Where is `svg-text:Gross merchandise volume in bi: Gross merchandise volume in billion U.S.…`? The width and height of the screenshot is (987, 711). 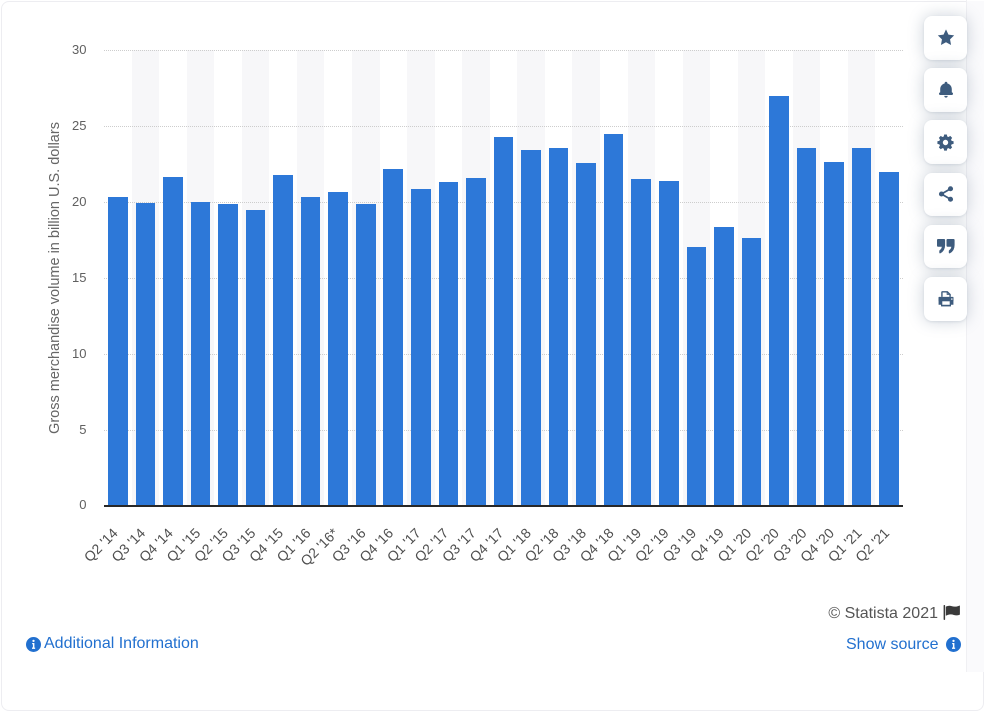 svg-text:Gross merchandise volume in bi: Gross merchandise volume in billion U.S.… is located at coordinates (55, 278).